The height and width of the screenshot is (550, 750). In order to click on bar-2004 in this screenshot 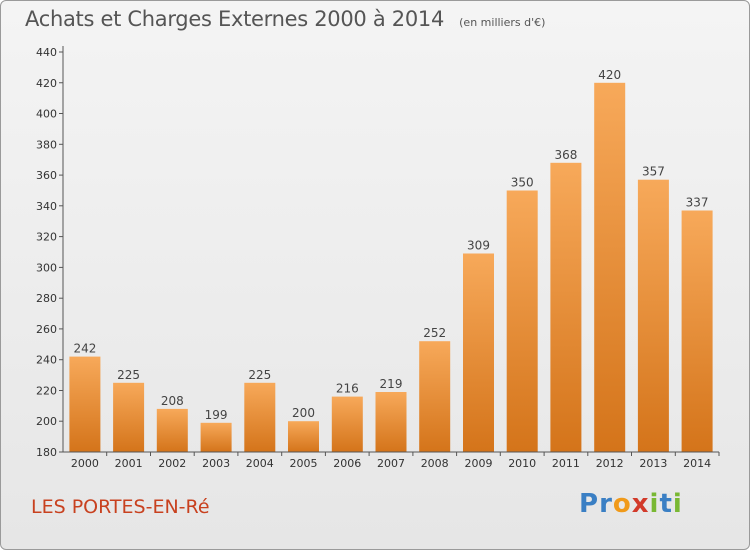, I will do `click(260, 417)`.